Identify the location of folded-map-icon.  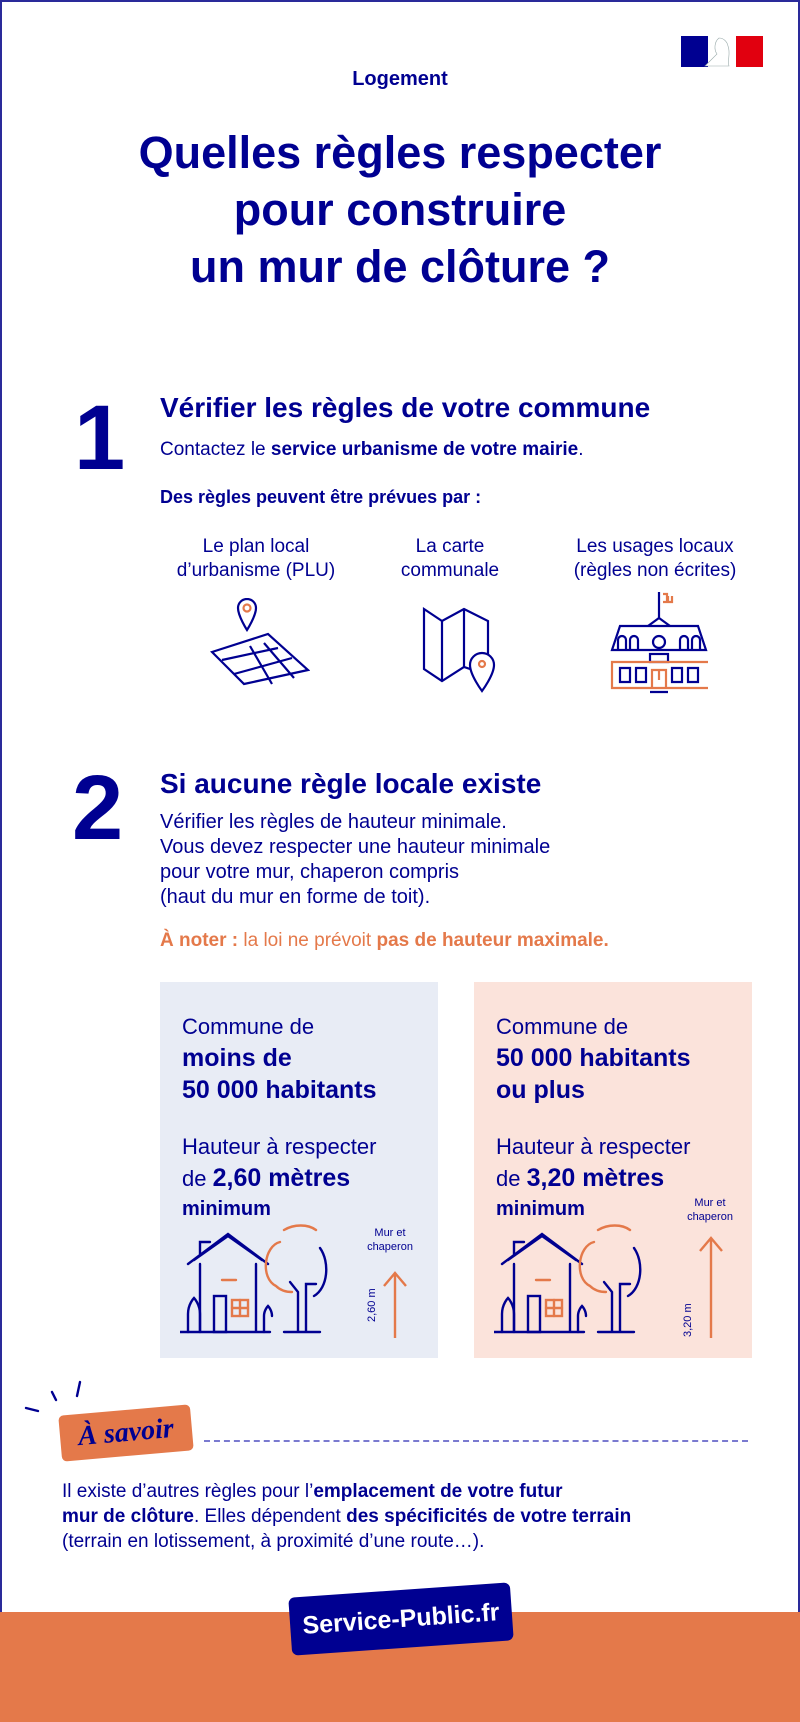
(459, 649).